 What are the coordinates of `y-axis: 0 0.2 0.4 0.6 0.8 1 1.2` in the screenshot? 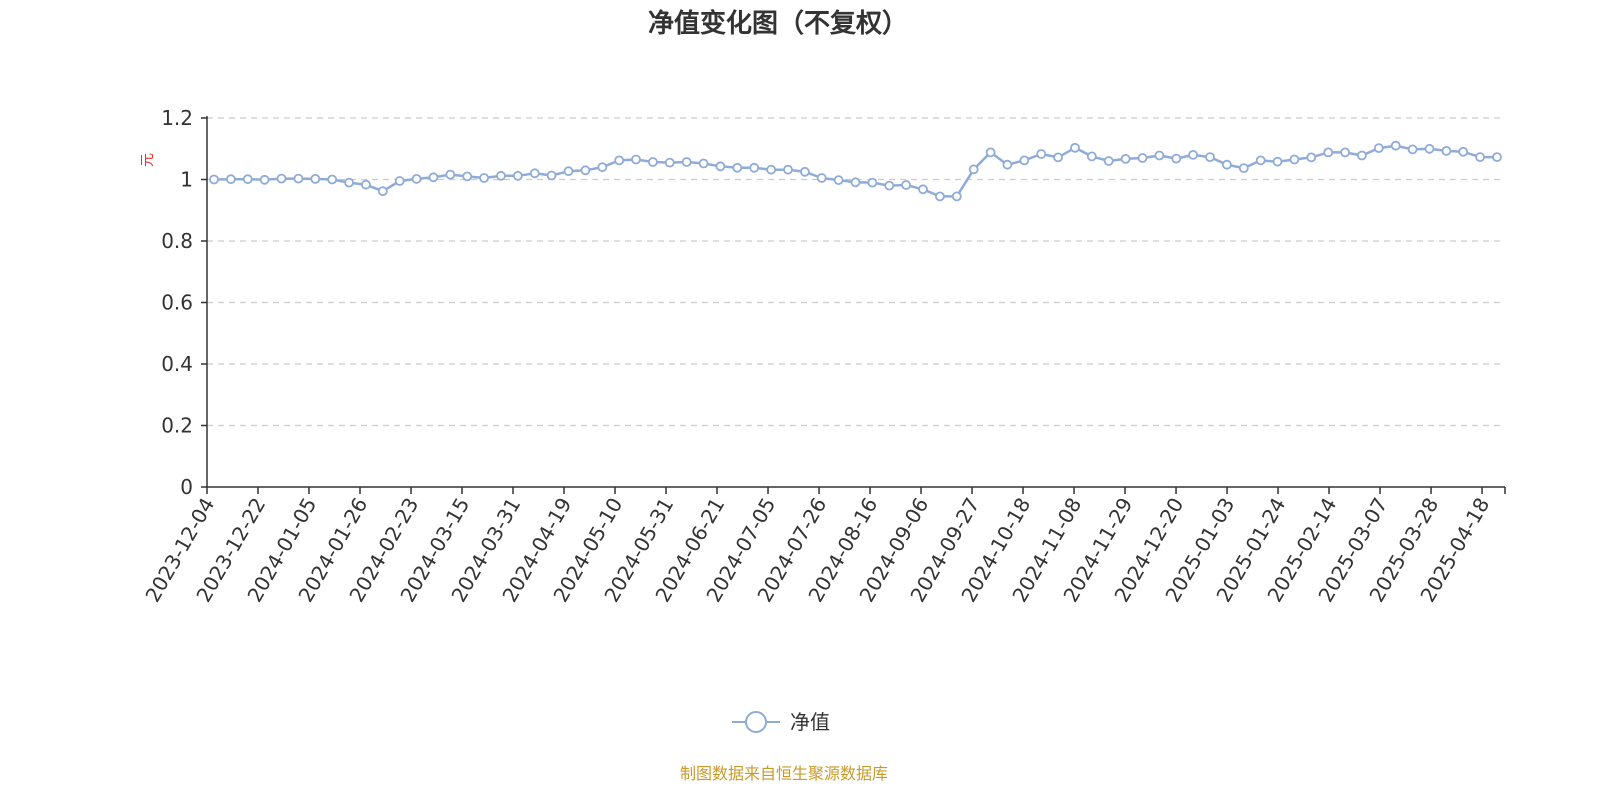 It's located at (184, 302).